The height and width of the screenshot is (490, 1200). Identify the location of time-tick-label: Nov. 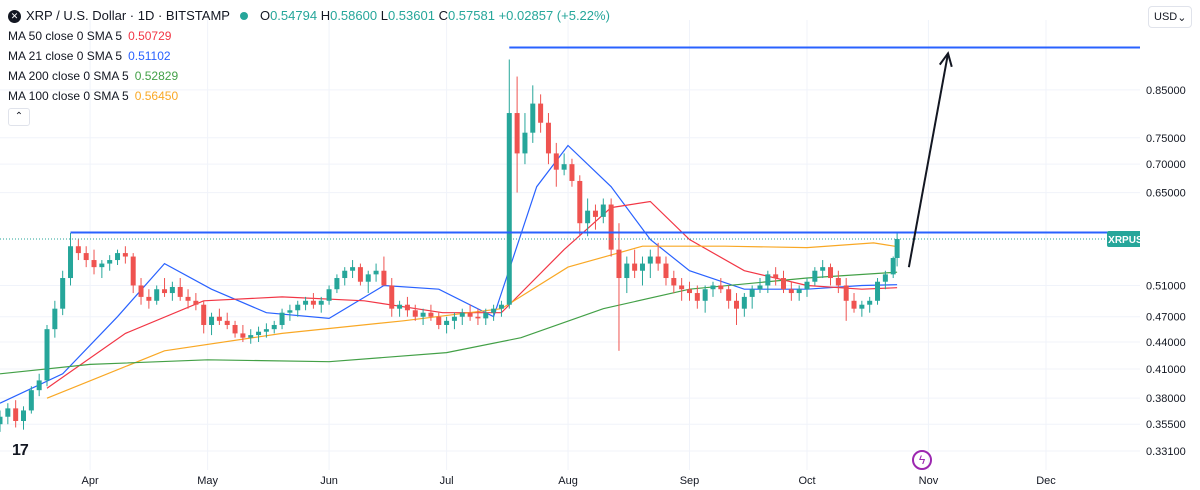
(929, 481).